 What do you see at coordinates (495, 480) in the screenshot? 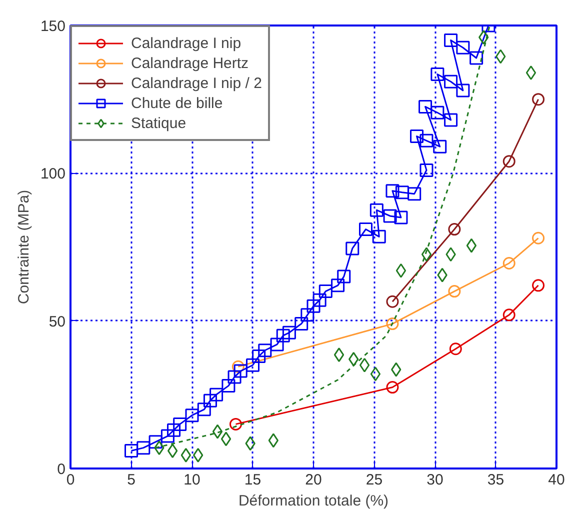
I see `x-tick-label: 35` at bounding box center [495, 480].